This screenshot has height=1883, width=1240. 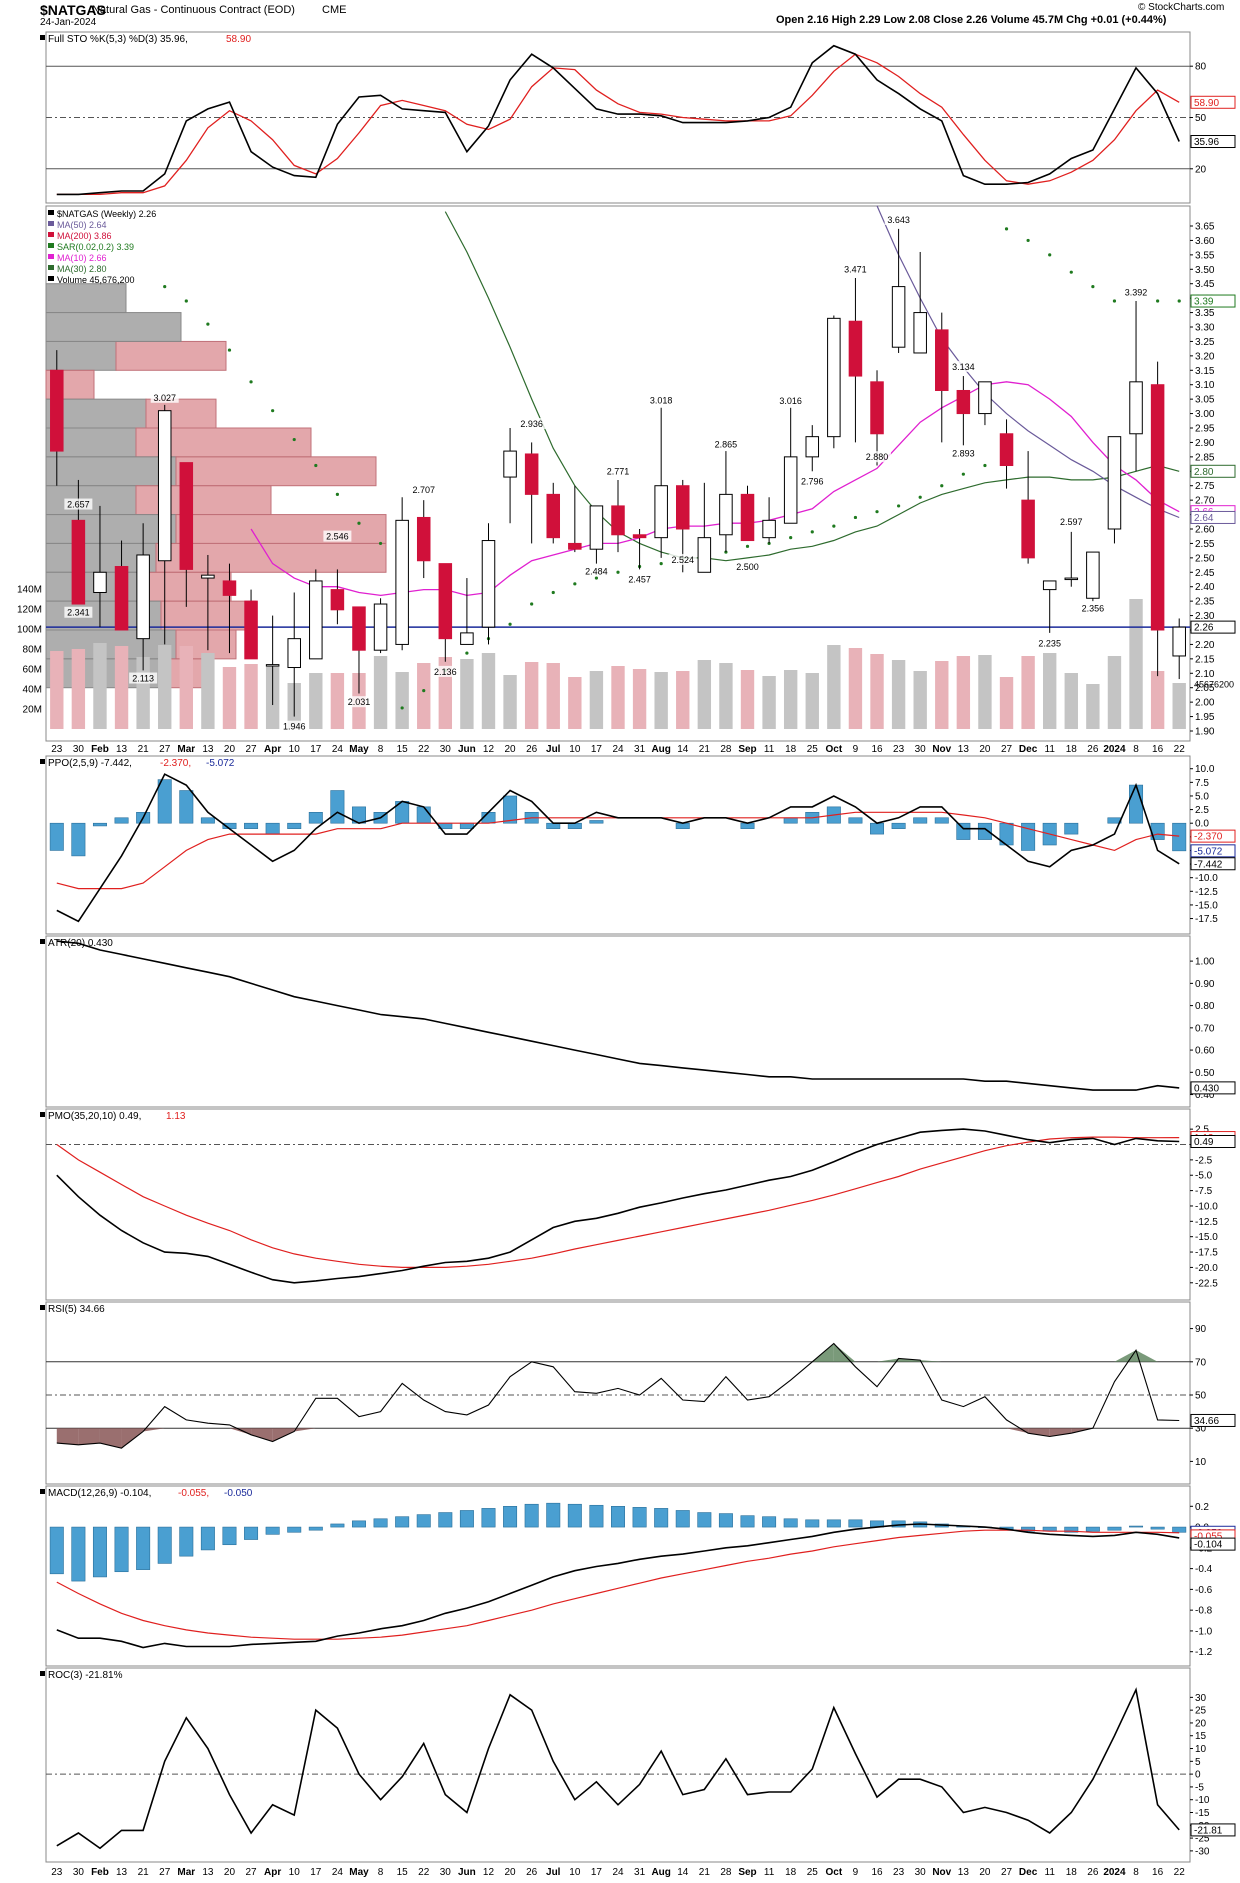 I want to click on ppo-axis-tick-label: 10.0, so click(x=1205, y=769).